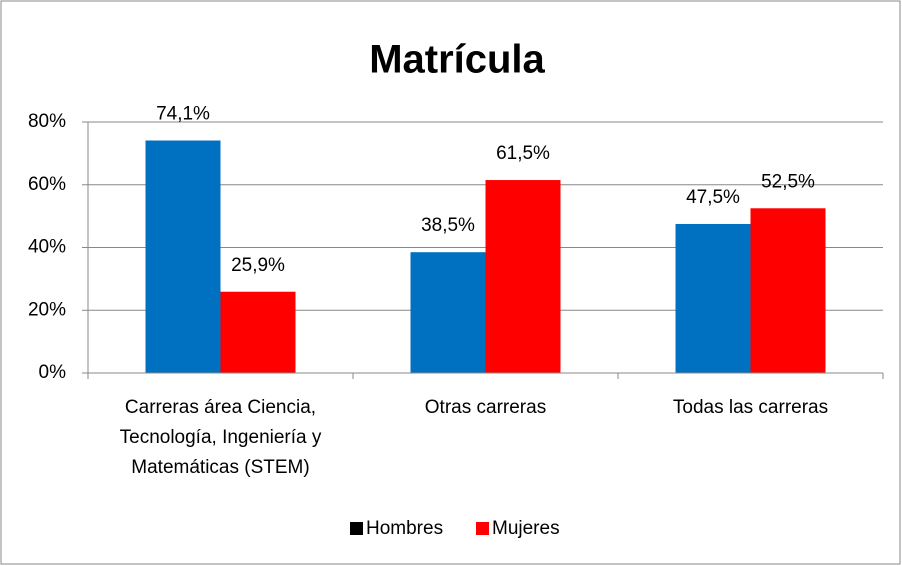 The image size is (902, 566). Describe the element at coordinates (53, 372) in the screenshot. I see `y-tick-label: 0%` at that location.